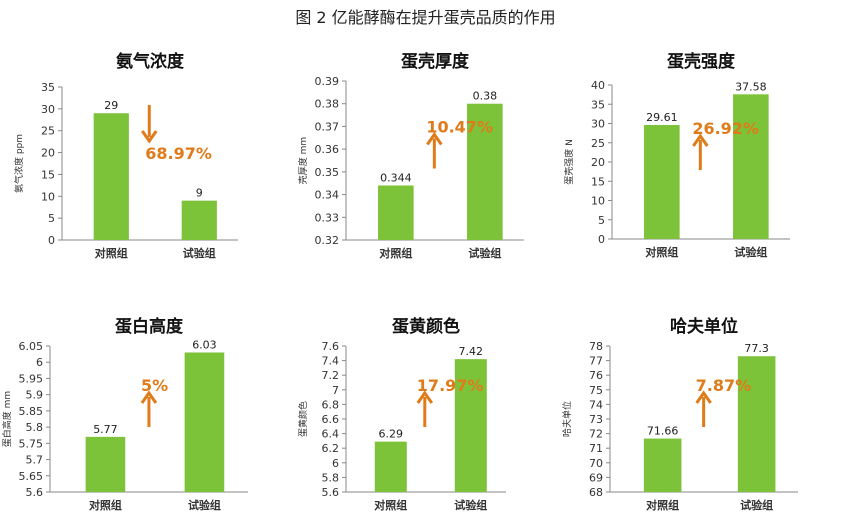 Image resolution: width=851 pixels, height=526 pixels. Describe the element at coordinates (331, 375) in the screenshot. I see `y-tick-label: 7.2` at that location.